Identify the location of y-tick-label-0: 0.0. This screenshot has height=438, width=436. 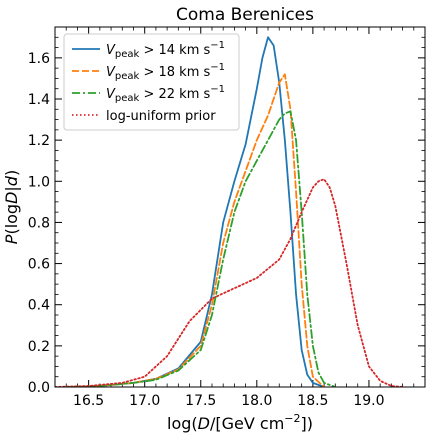
(39, 388).